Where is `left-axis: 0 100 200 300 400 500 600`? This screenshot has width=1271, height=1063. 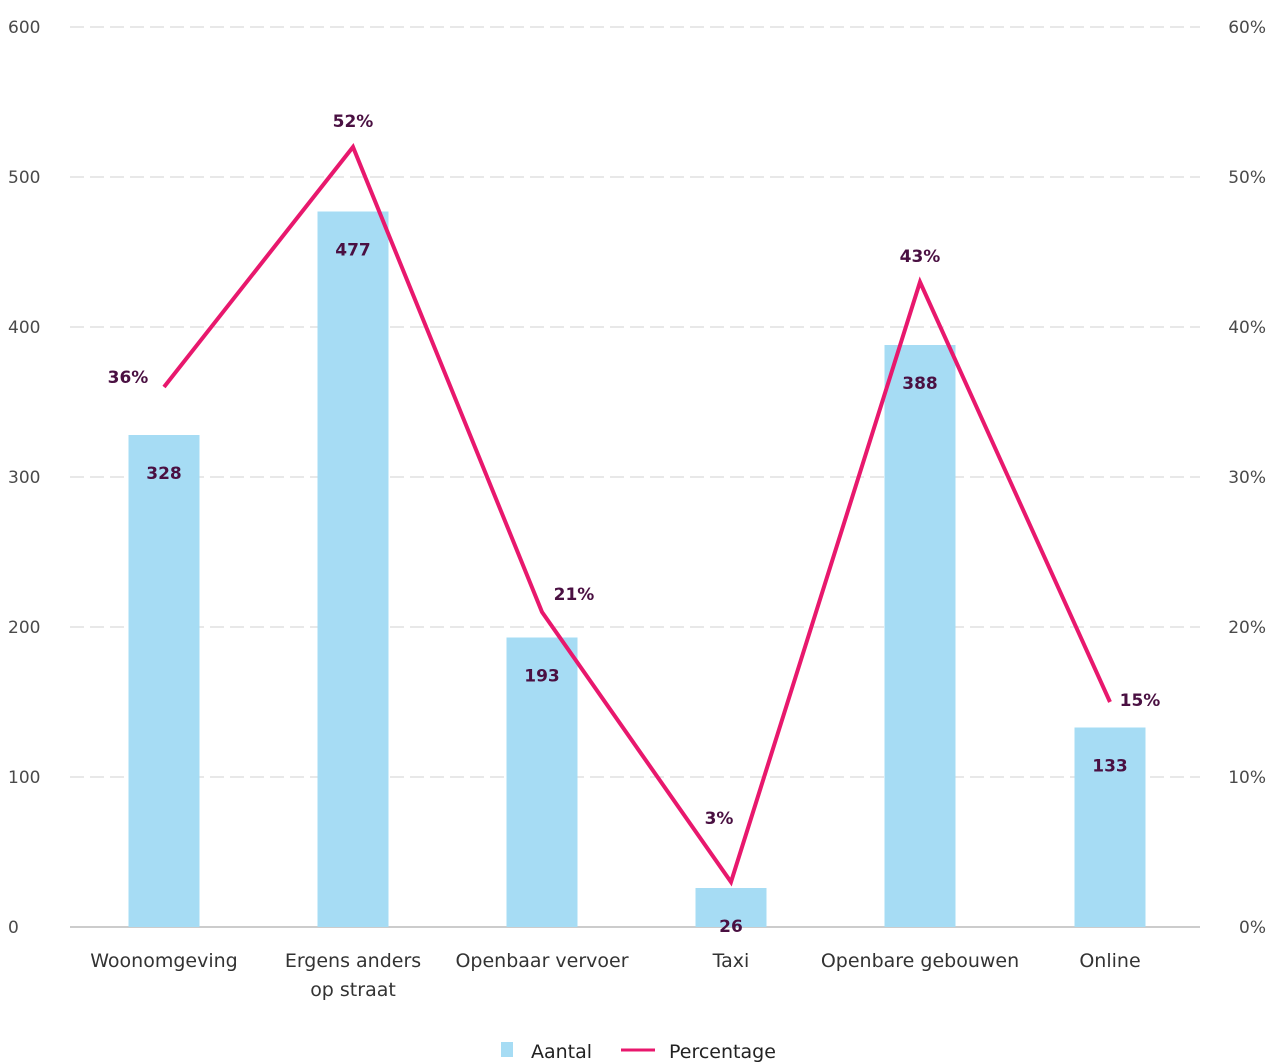
left-axis: 0 100 200 300 400 500 600 is located at coordinates (24, 478).